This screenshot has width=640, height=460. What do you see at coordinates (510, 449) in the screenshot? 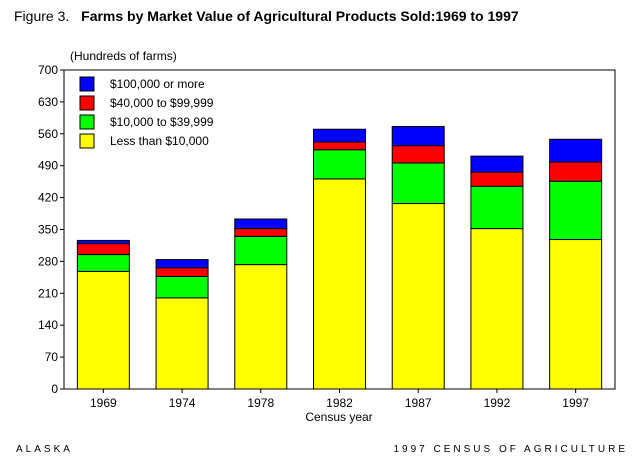
I see `footer-source: 1997 CENSUS OF AGRICULTURE` at bounding box center [510, 449].